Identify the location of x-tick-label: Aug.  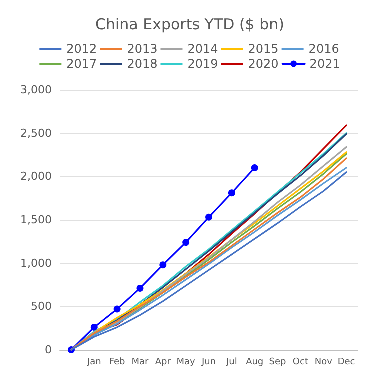
(255, 363).